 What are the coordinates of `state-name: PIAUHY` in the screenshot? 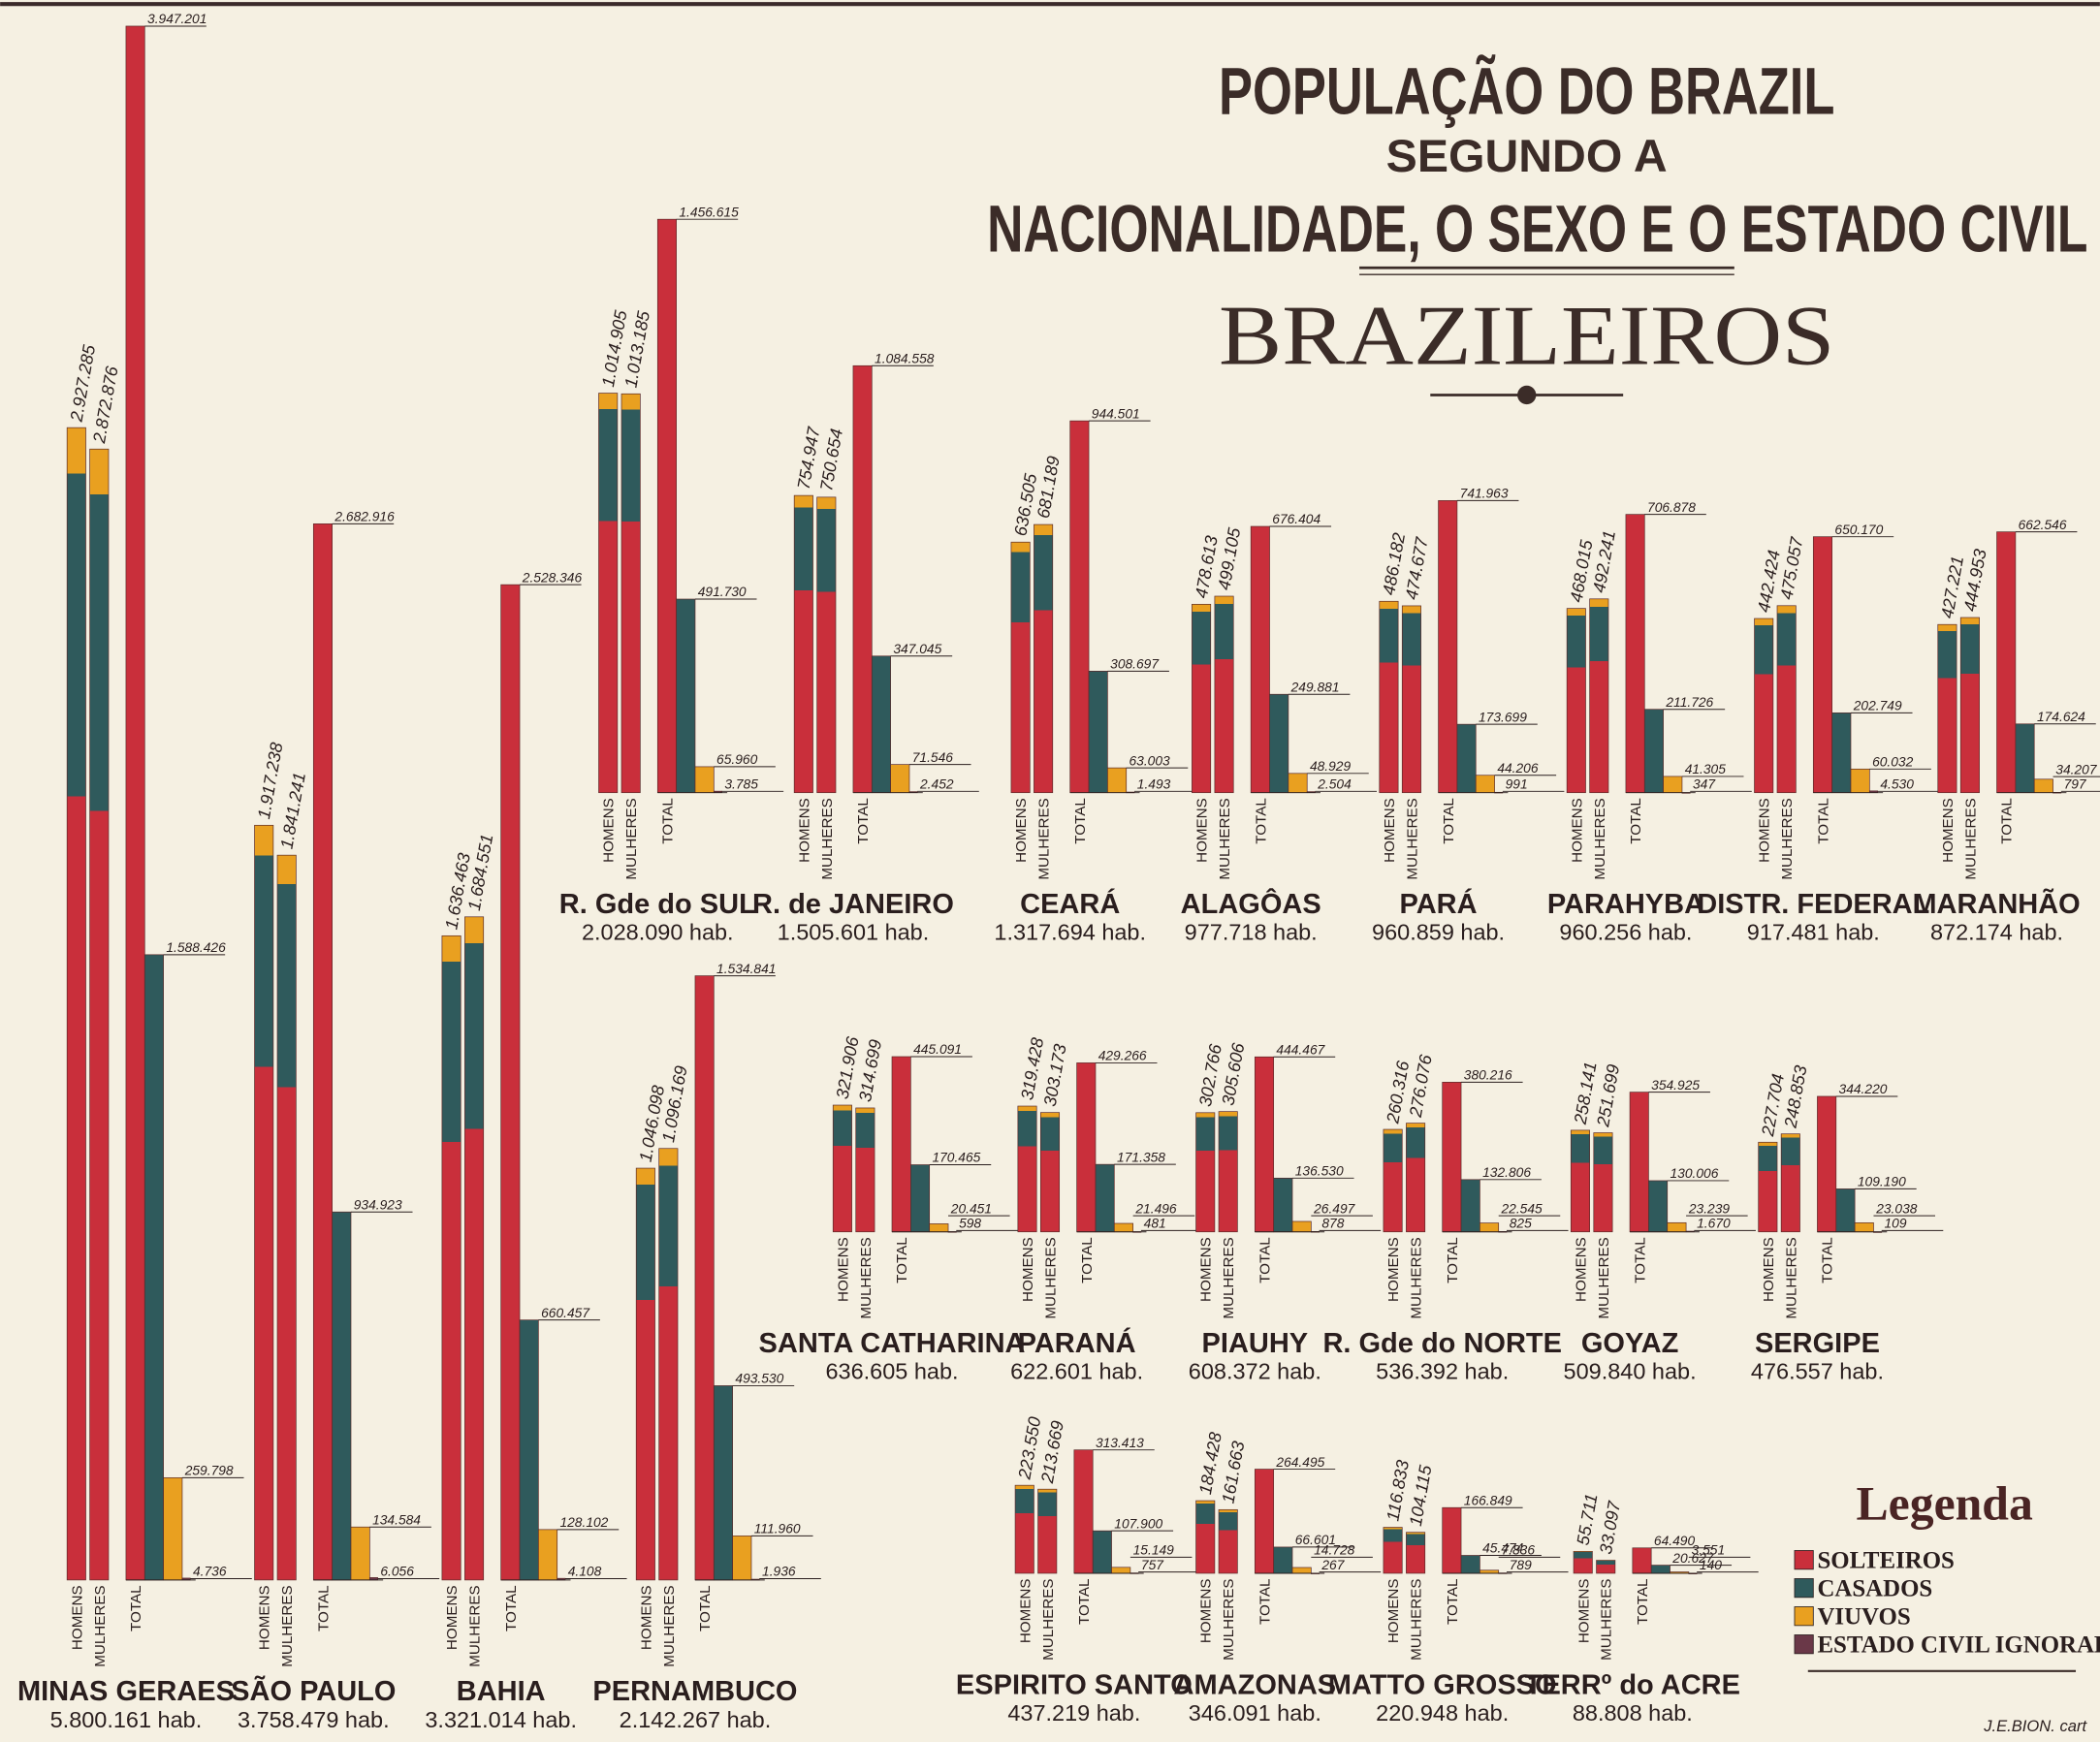 It's located at (1255, 1343).